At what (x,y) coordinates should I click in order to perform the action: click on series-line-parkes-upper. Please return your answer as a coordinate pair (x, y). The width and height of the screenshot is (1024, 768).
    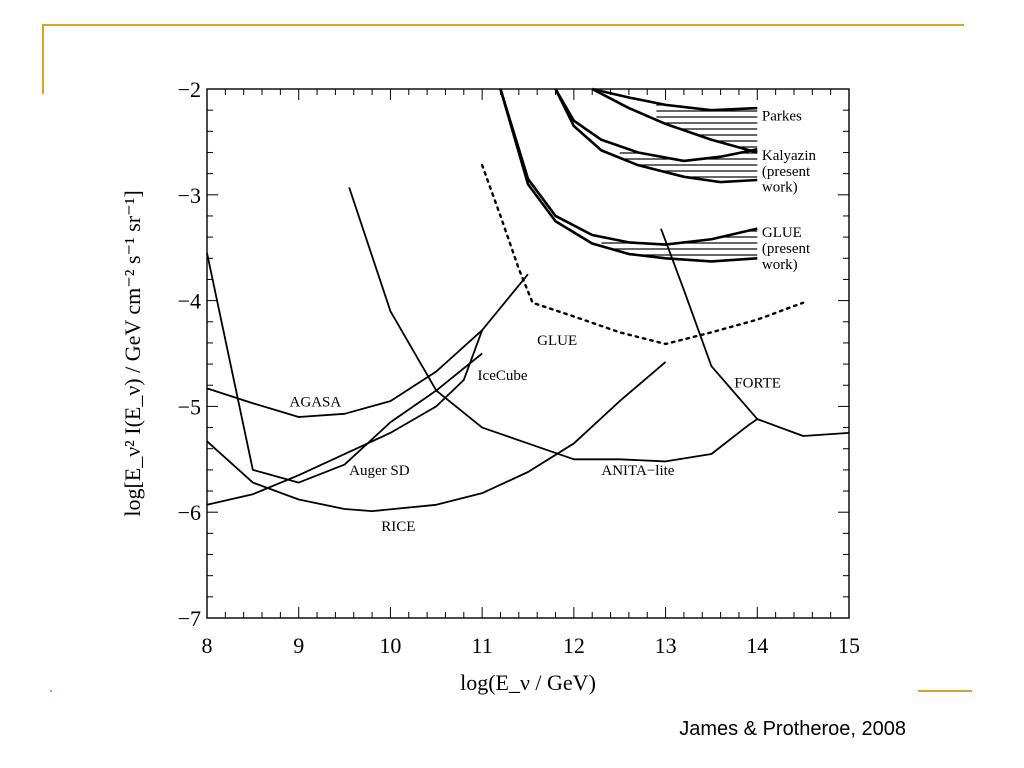
    Looking at the image, I should click on (674, 99).